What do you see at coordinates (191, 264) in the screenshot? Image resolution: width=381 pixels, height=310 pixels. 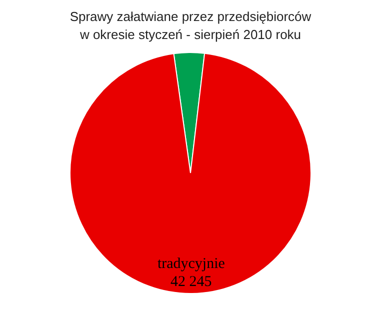 I see `slice-label: tradycyjnie` at bounding box center [191, 264].